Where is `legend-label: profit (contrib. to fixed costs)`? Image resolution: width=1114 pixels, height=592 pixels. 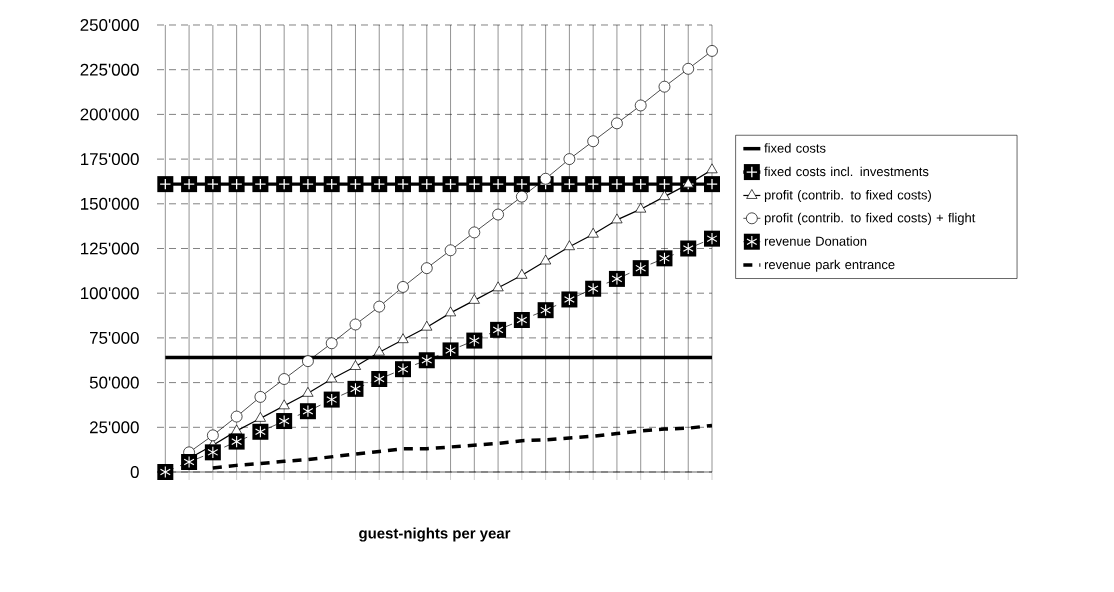 legend-label: profit (contrib. to fixed costs) is located at coordinates (847, 196).